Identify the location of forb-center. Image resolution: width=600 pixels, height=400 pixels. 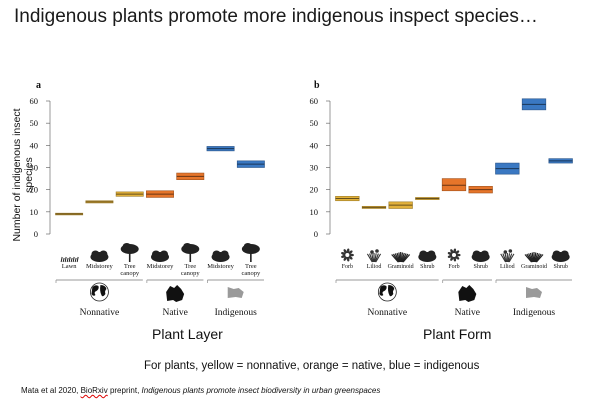
(454, 255).